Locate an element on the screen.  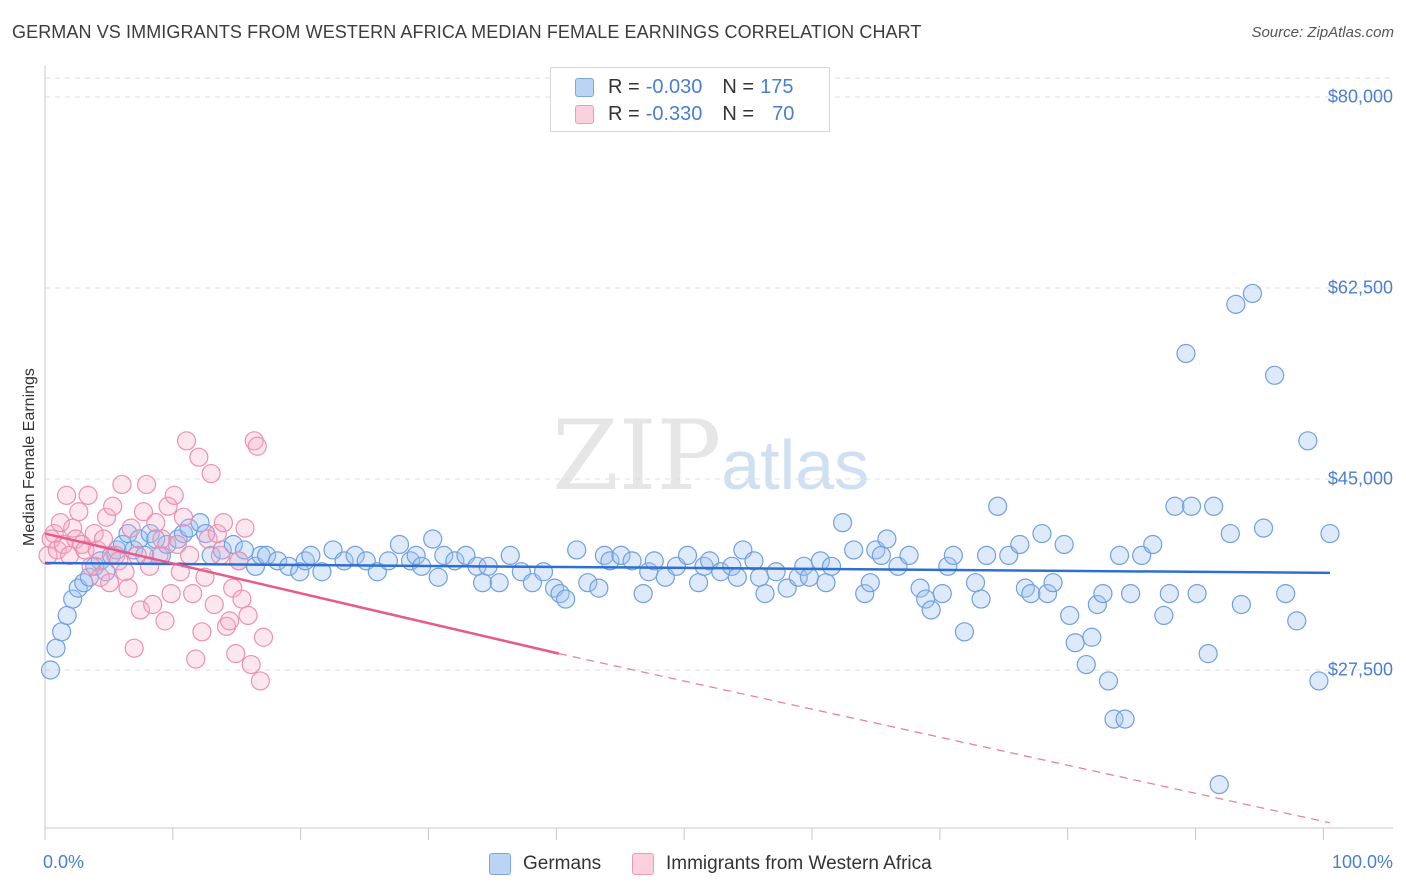
y-tick-label: $27,500 is located at coordinates (1360, 669).